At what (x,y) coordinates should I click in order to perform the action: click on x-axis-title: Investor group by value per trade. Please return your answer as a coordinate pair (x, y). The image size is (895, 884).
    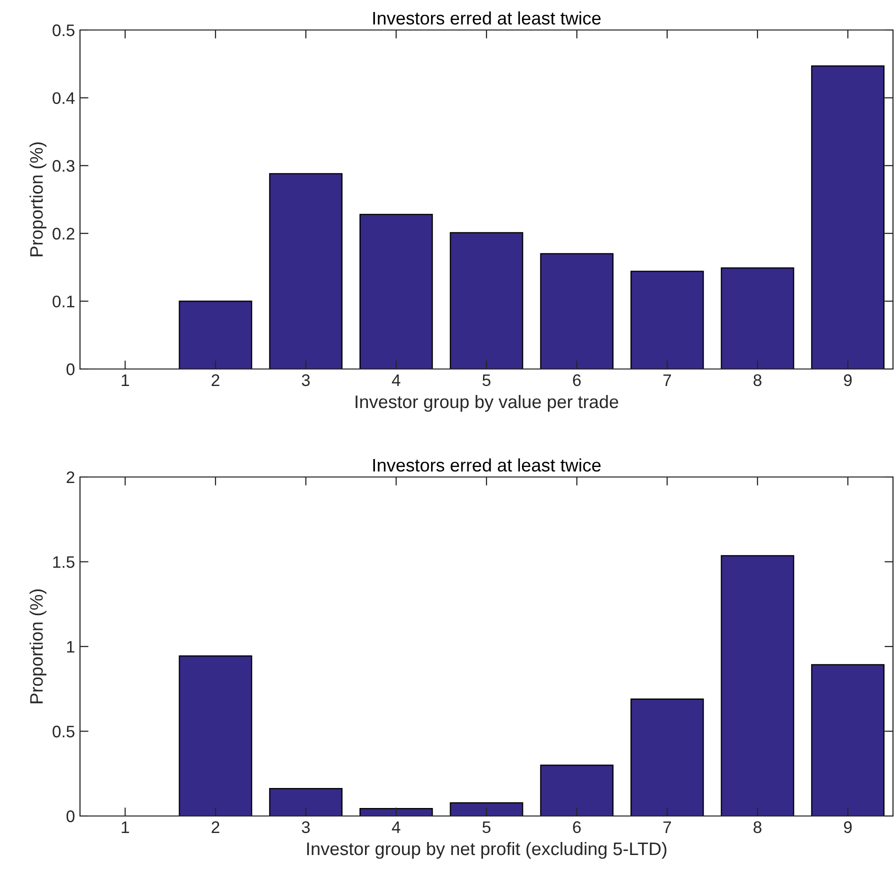
    Looking at the image, I should click on (487, 403).